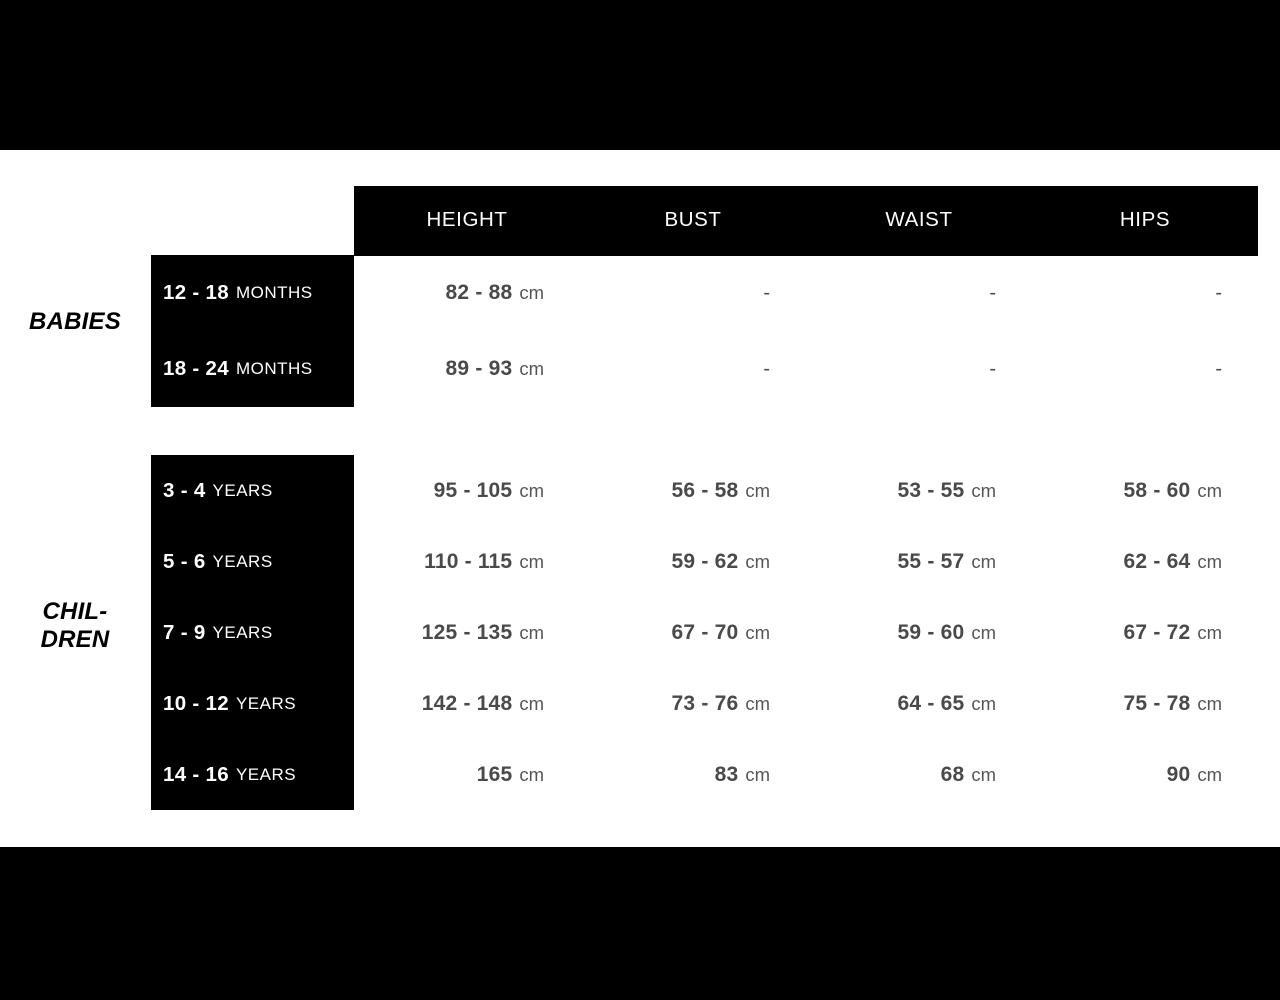 The width and height of the screenshot is (1280, 1000). I want to click on cell-height: 165 cm, so click(467, 774).